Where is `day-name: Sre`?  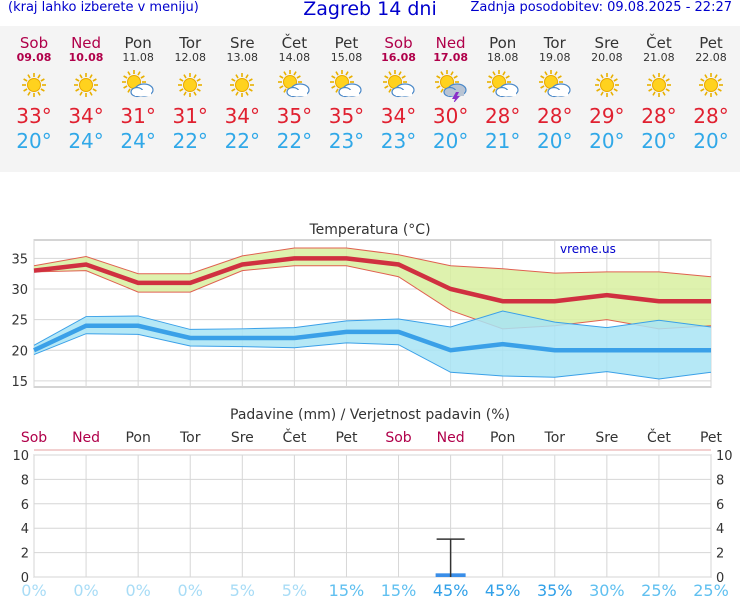
day-name: Sre is located at coordinates (242, 43).